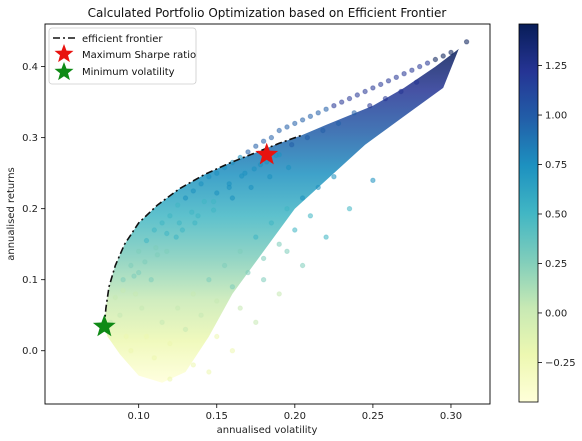 The height and width of the screenshot is (441, 582). Describe the element at coordinates (30, 280) in the screenshot. I see `y-tick-label: 0.1` at that location.